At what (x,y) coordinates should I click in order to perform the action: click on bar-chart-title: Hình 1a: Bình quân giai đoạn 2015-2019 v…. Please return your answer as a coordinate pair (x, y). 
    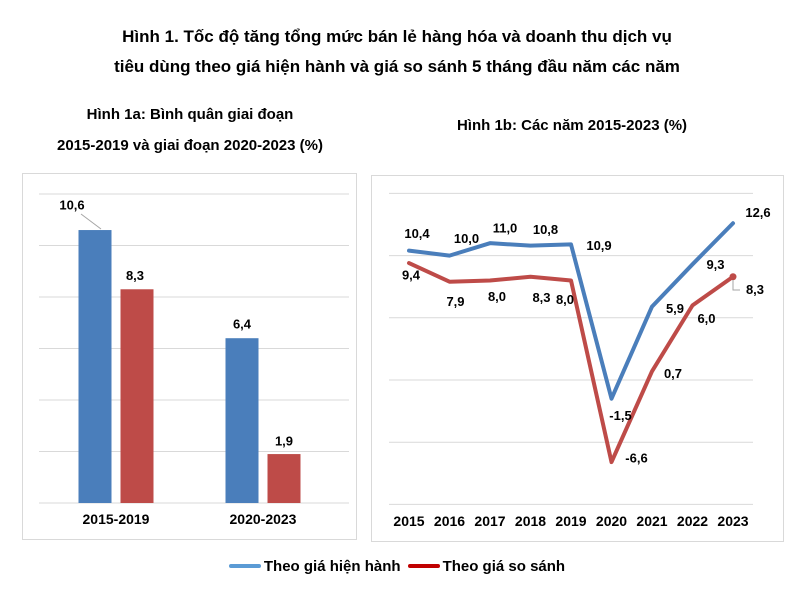
    Looking at the image, I should click on (190, 130).